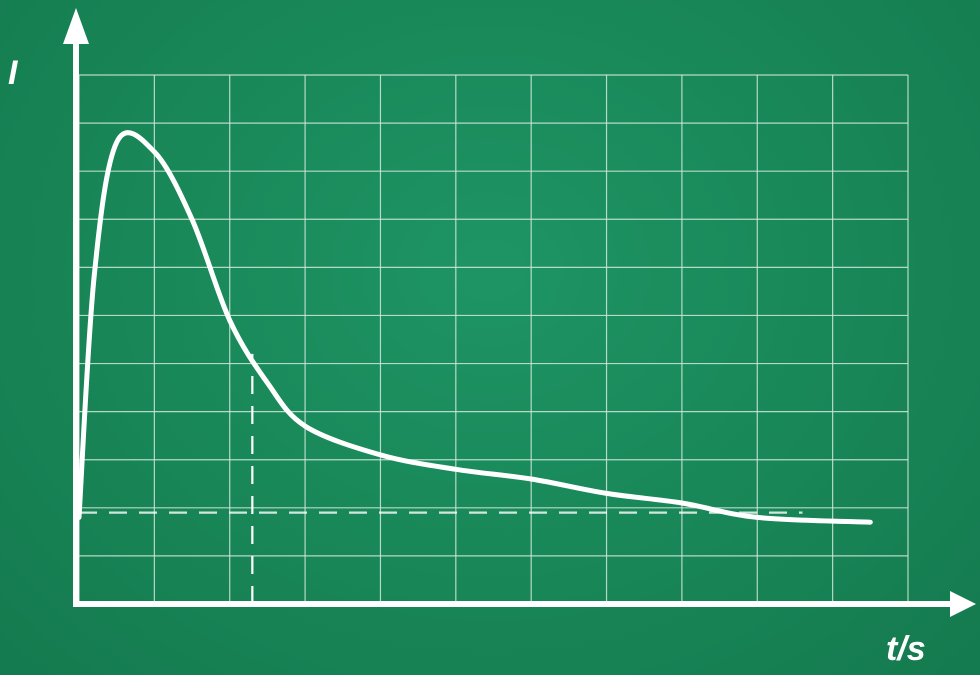 The image size is (980, 675). What do you see at coordinates (76, 26) in the screenshot?
I see `y-axis-arrow` at bounding box center [76, 26].